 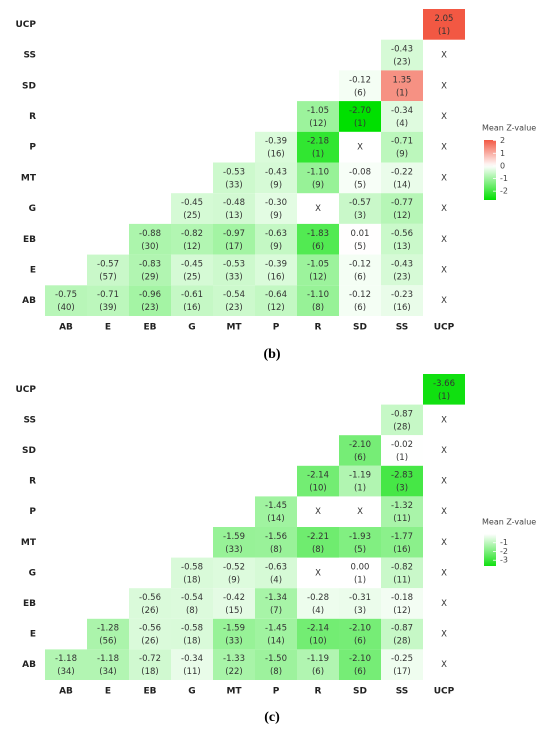 What do you see at coordinates (318, 598) in the screenshot?
I see `value-label: -0.28` at bounding box center [318, 598].